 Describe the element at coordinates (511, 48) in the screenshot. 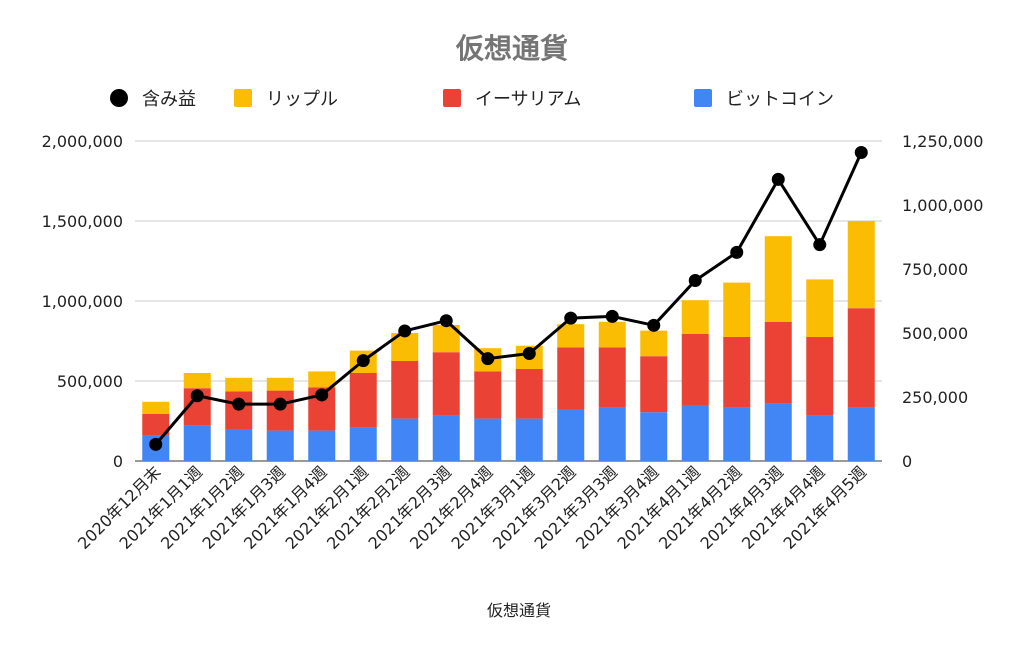

I see `chart-title: 仮想通貨` at that location.